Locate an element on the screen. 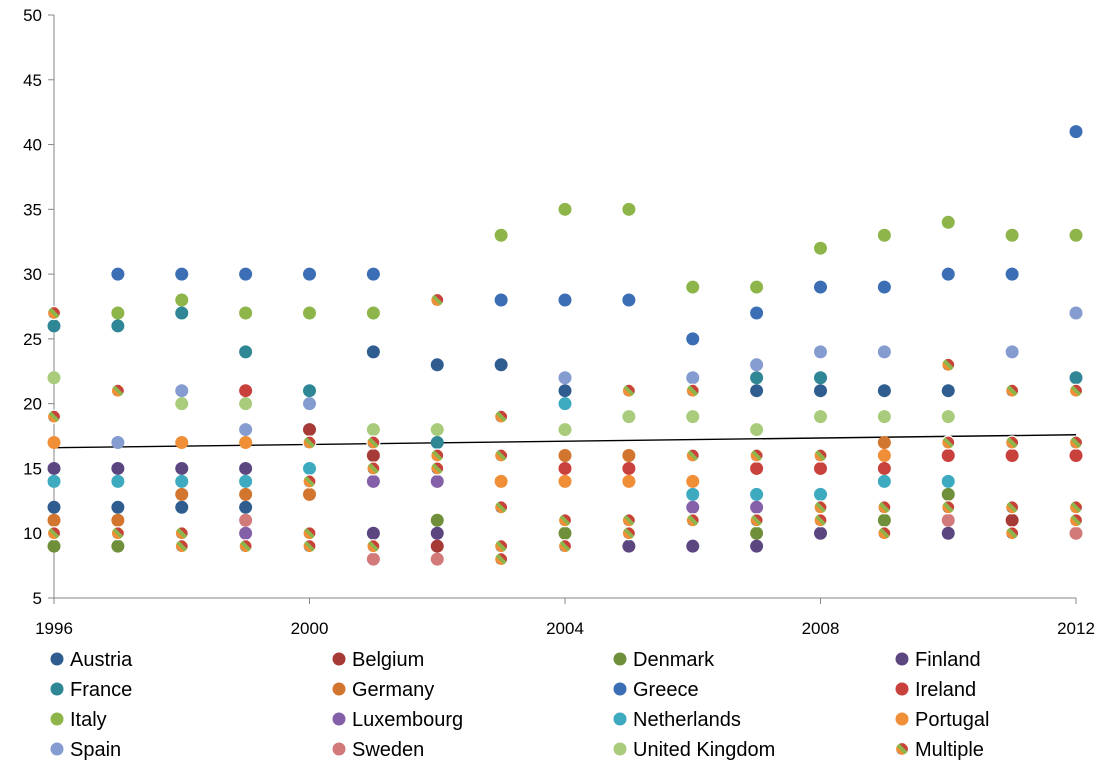 Image resolution: width=1104 pixels, height=765 pixels. legend-item: Spain is located at coordinates (85, 750).